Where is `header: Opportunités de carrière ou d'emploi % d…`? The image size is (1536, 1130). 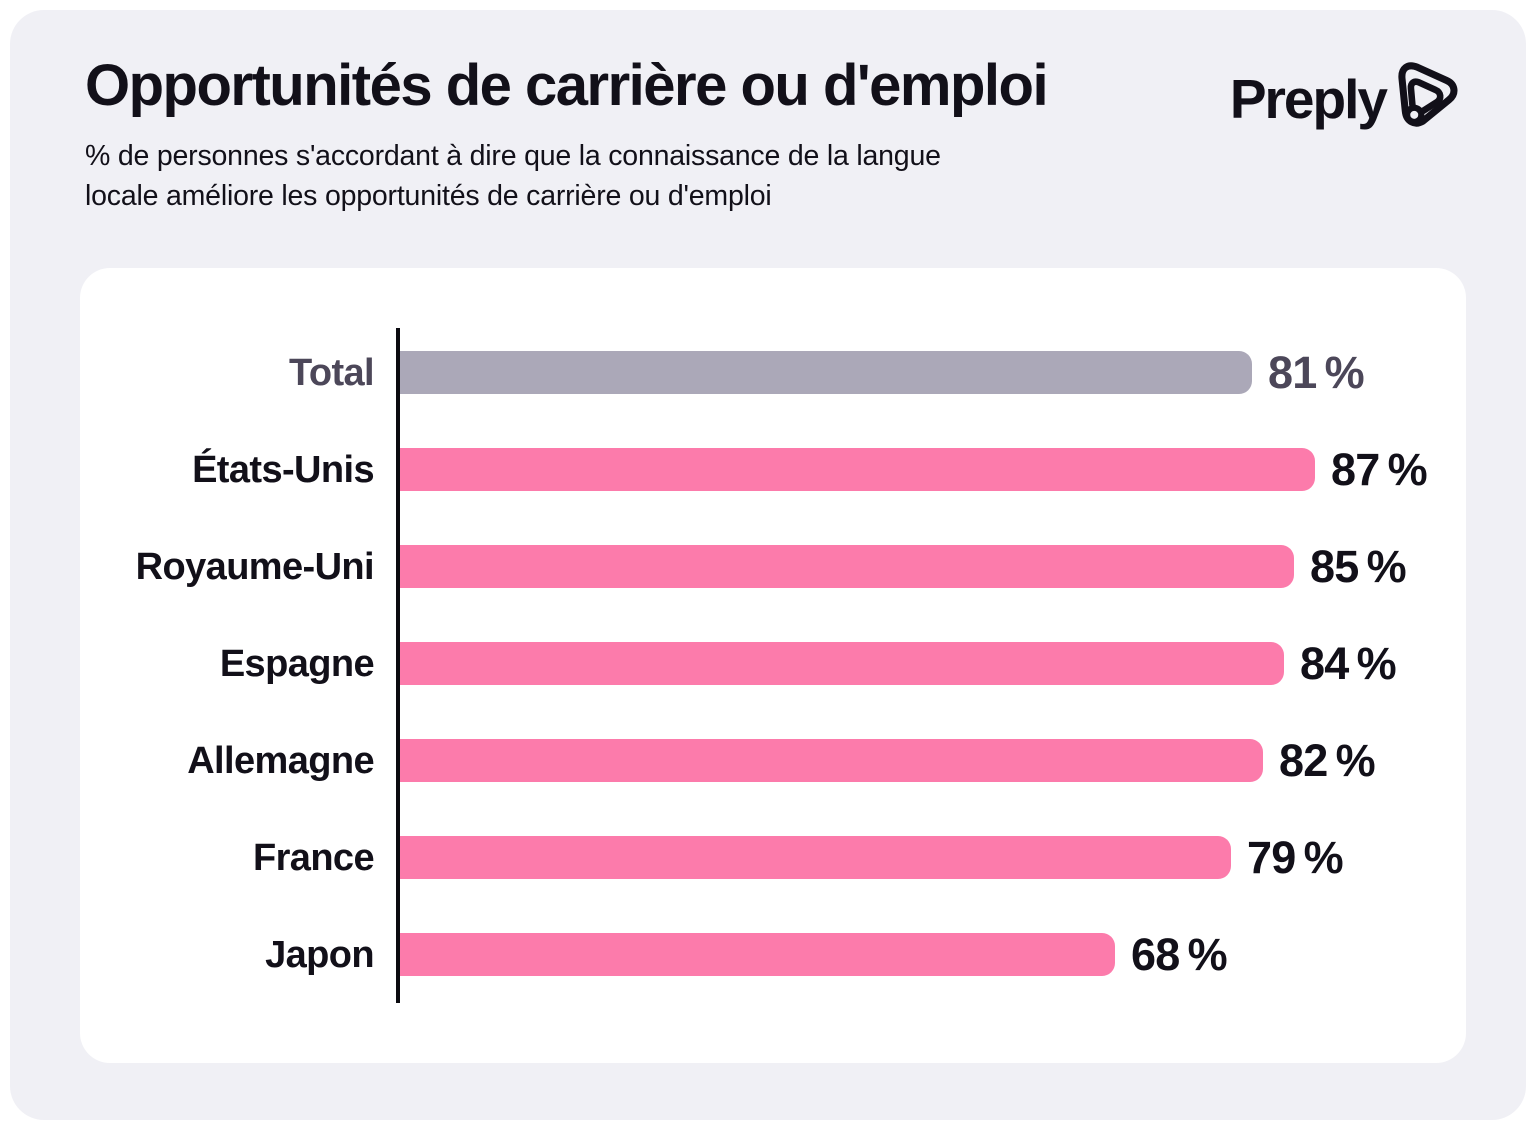
header: Opportunités de carrière ou d'emploi % d… is located at coordinates (768, 135).